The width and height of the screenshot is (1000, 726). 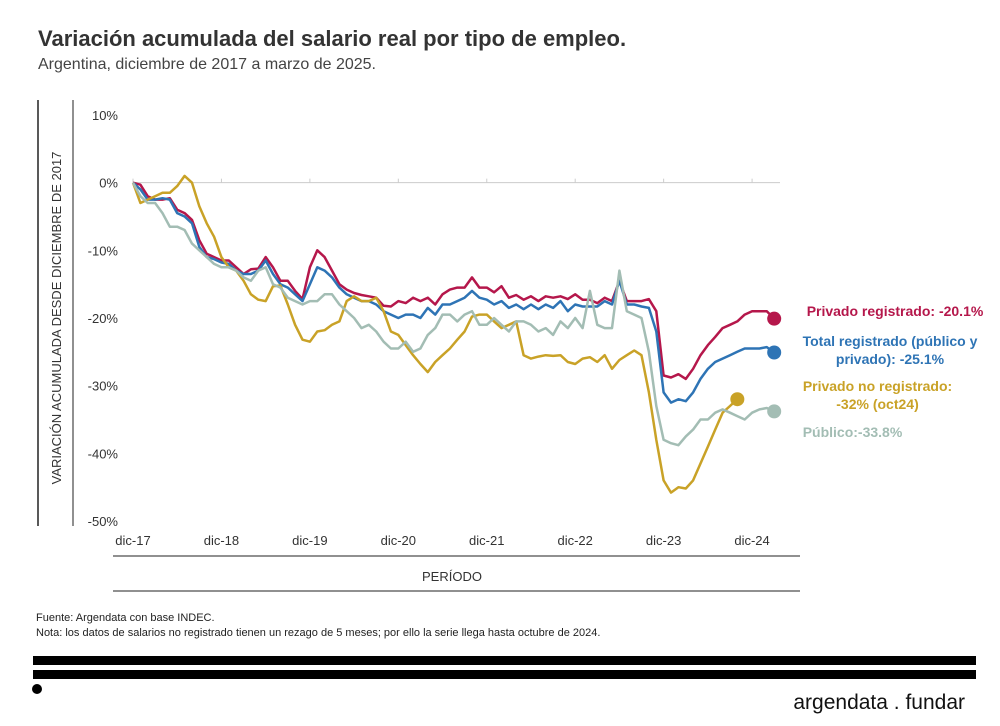 What do you see at coordinates (895, 311) in the screenshot?
I see `series-label: Privado registrado: -20.1%` at bounding box center [895, 311].